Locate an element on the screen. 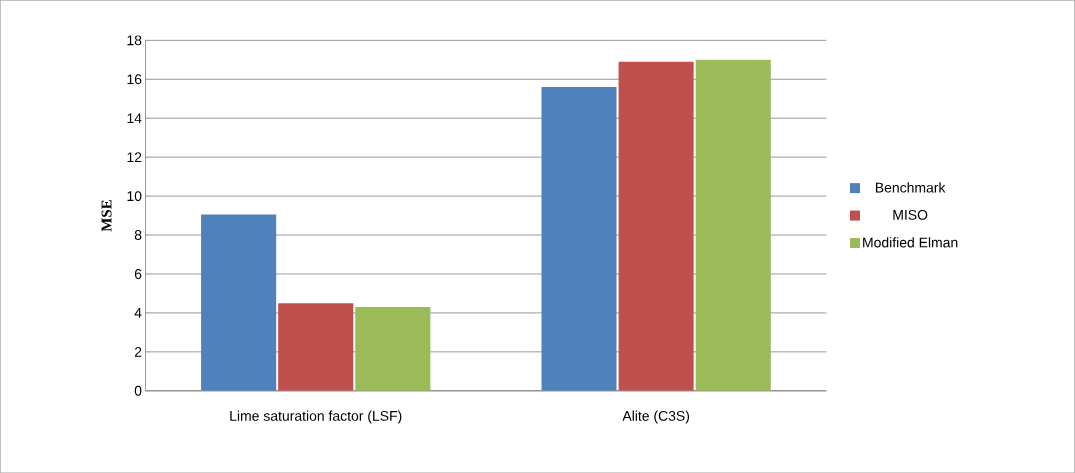 The height and width of the screenshot is (473, 1075). y-tick-label: 2 is located at coordinates (138, 351).